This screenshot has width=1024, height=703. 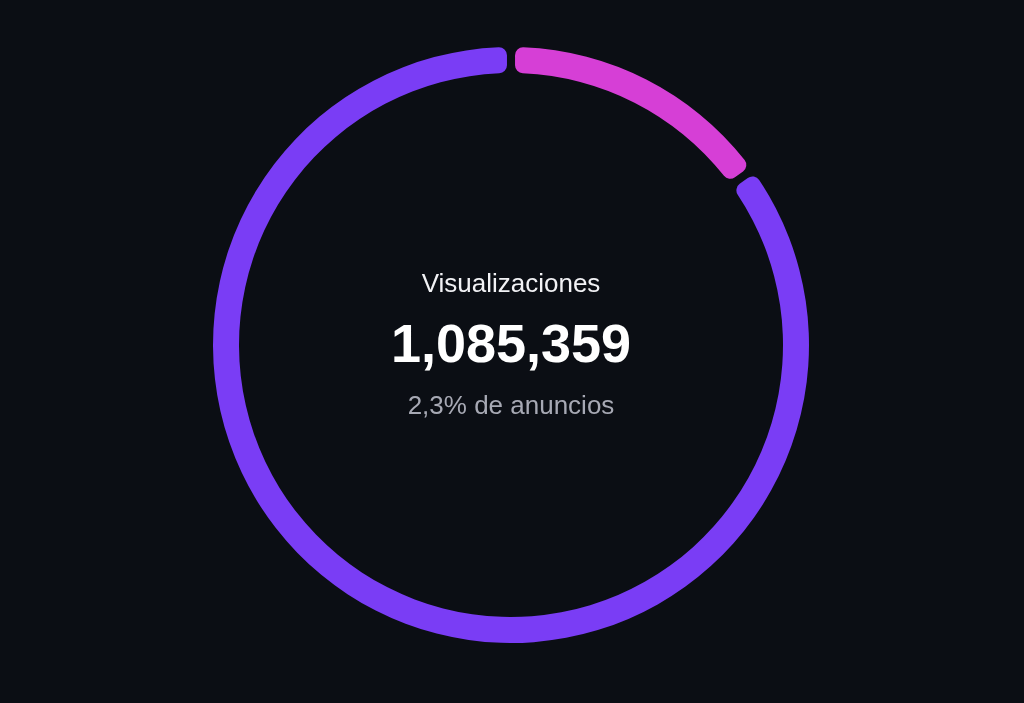 What do you see at coordinates (511, 343) in the screenshot?
I see `text: 1,085,359` at bounding box center [511, 343].